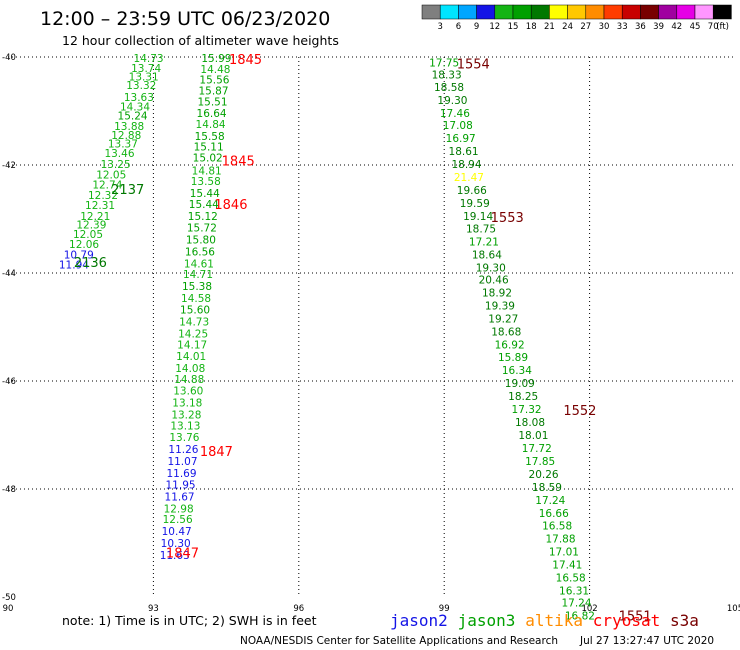 The width and height of the screenshot is (740, 650). I want to click on wave-height-value: 18.59, so click(547, 488).